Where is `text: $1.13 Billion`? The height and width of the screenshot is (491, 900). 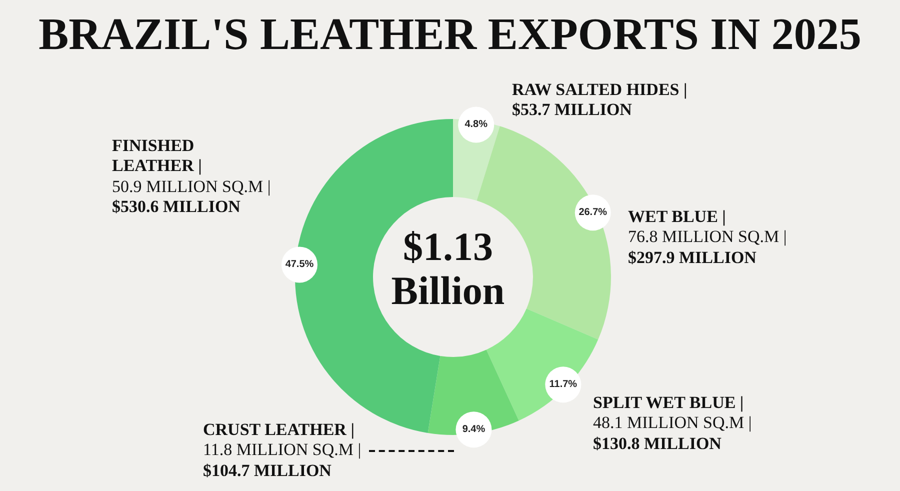
text: $1.13 Billion is located at coordinates (448, 268).